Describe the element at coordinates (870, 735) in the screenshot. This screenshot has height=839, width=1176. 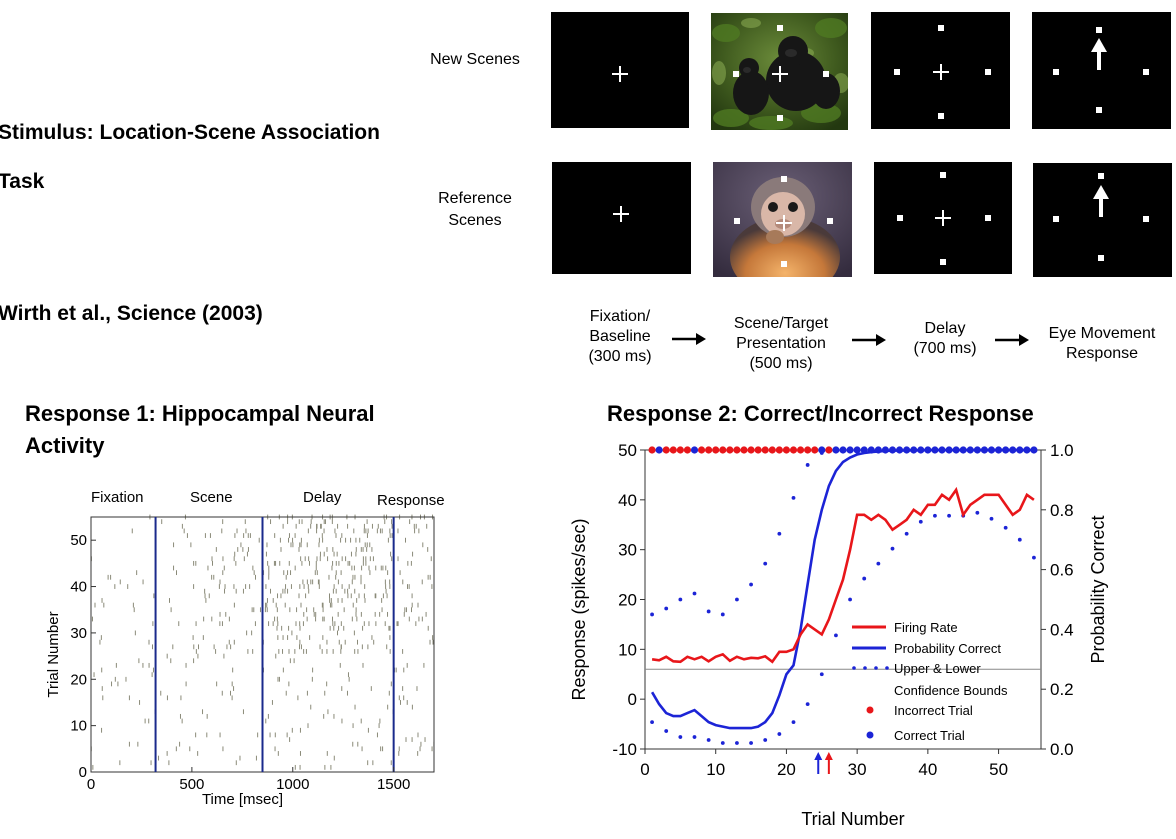
I see `legend-correct-swatch` at that location.